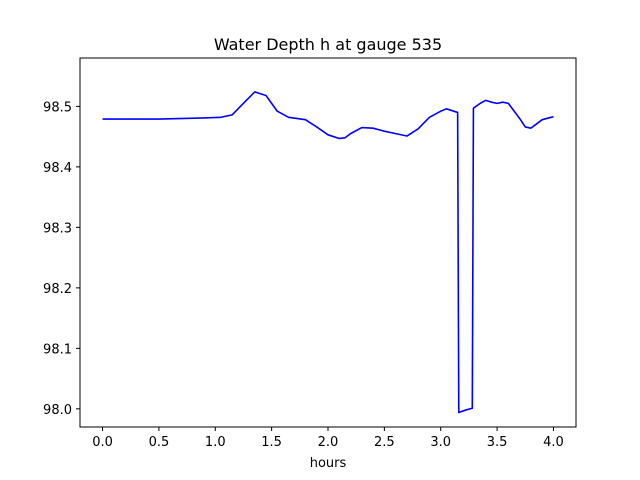 This screenshot has height=480, width=640. What do you see at coordinates (57, 168) in the screenshot?
I see `y-tick-label: 98.4` at bounding box center [57, 168].